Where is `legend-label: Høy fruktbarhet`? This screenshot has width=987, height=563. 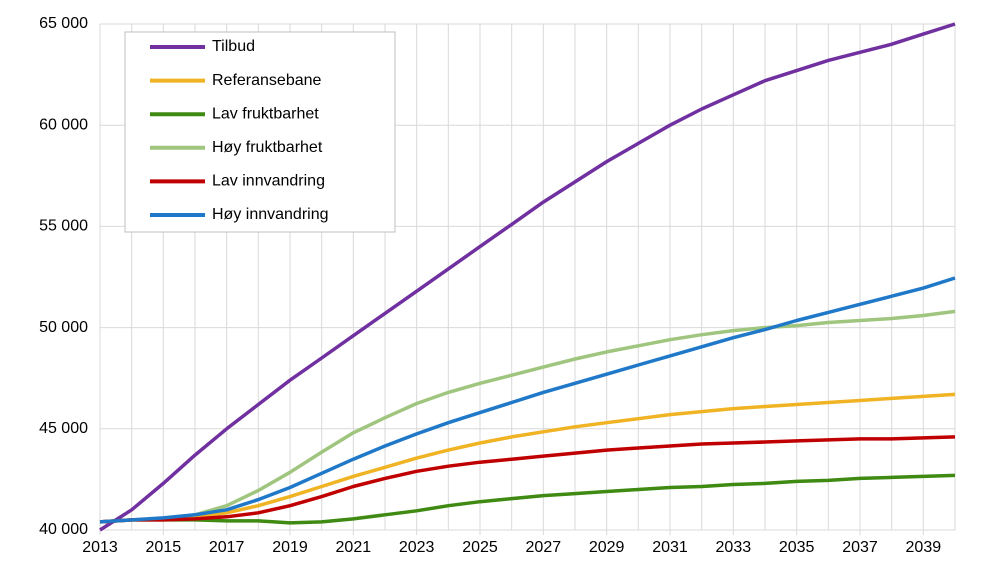 legend-label: Høy fruktbarhet is located at coordinates (267, 147).